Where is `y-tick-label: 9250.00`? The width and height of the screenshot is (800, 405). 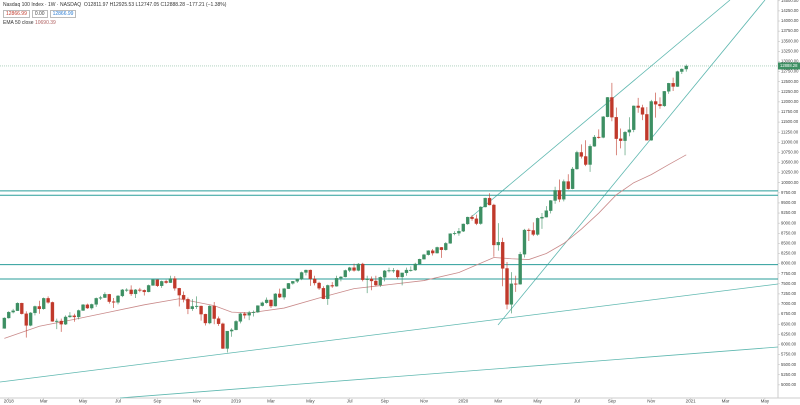
y-tick-label: 9250.00 is located at coordinates (789, 212).